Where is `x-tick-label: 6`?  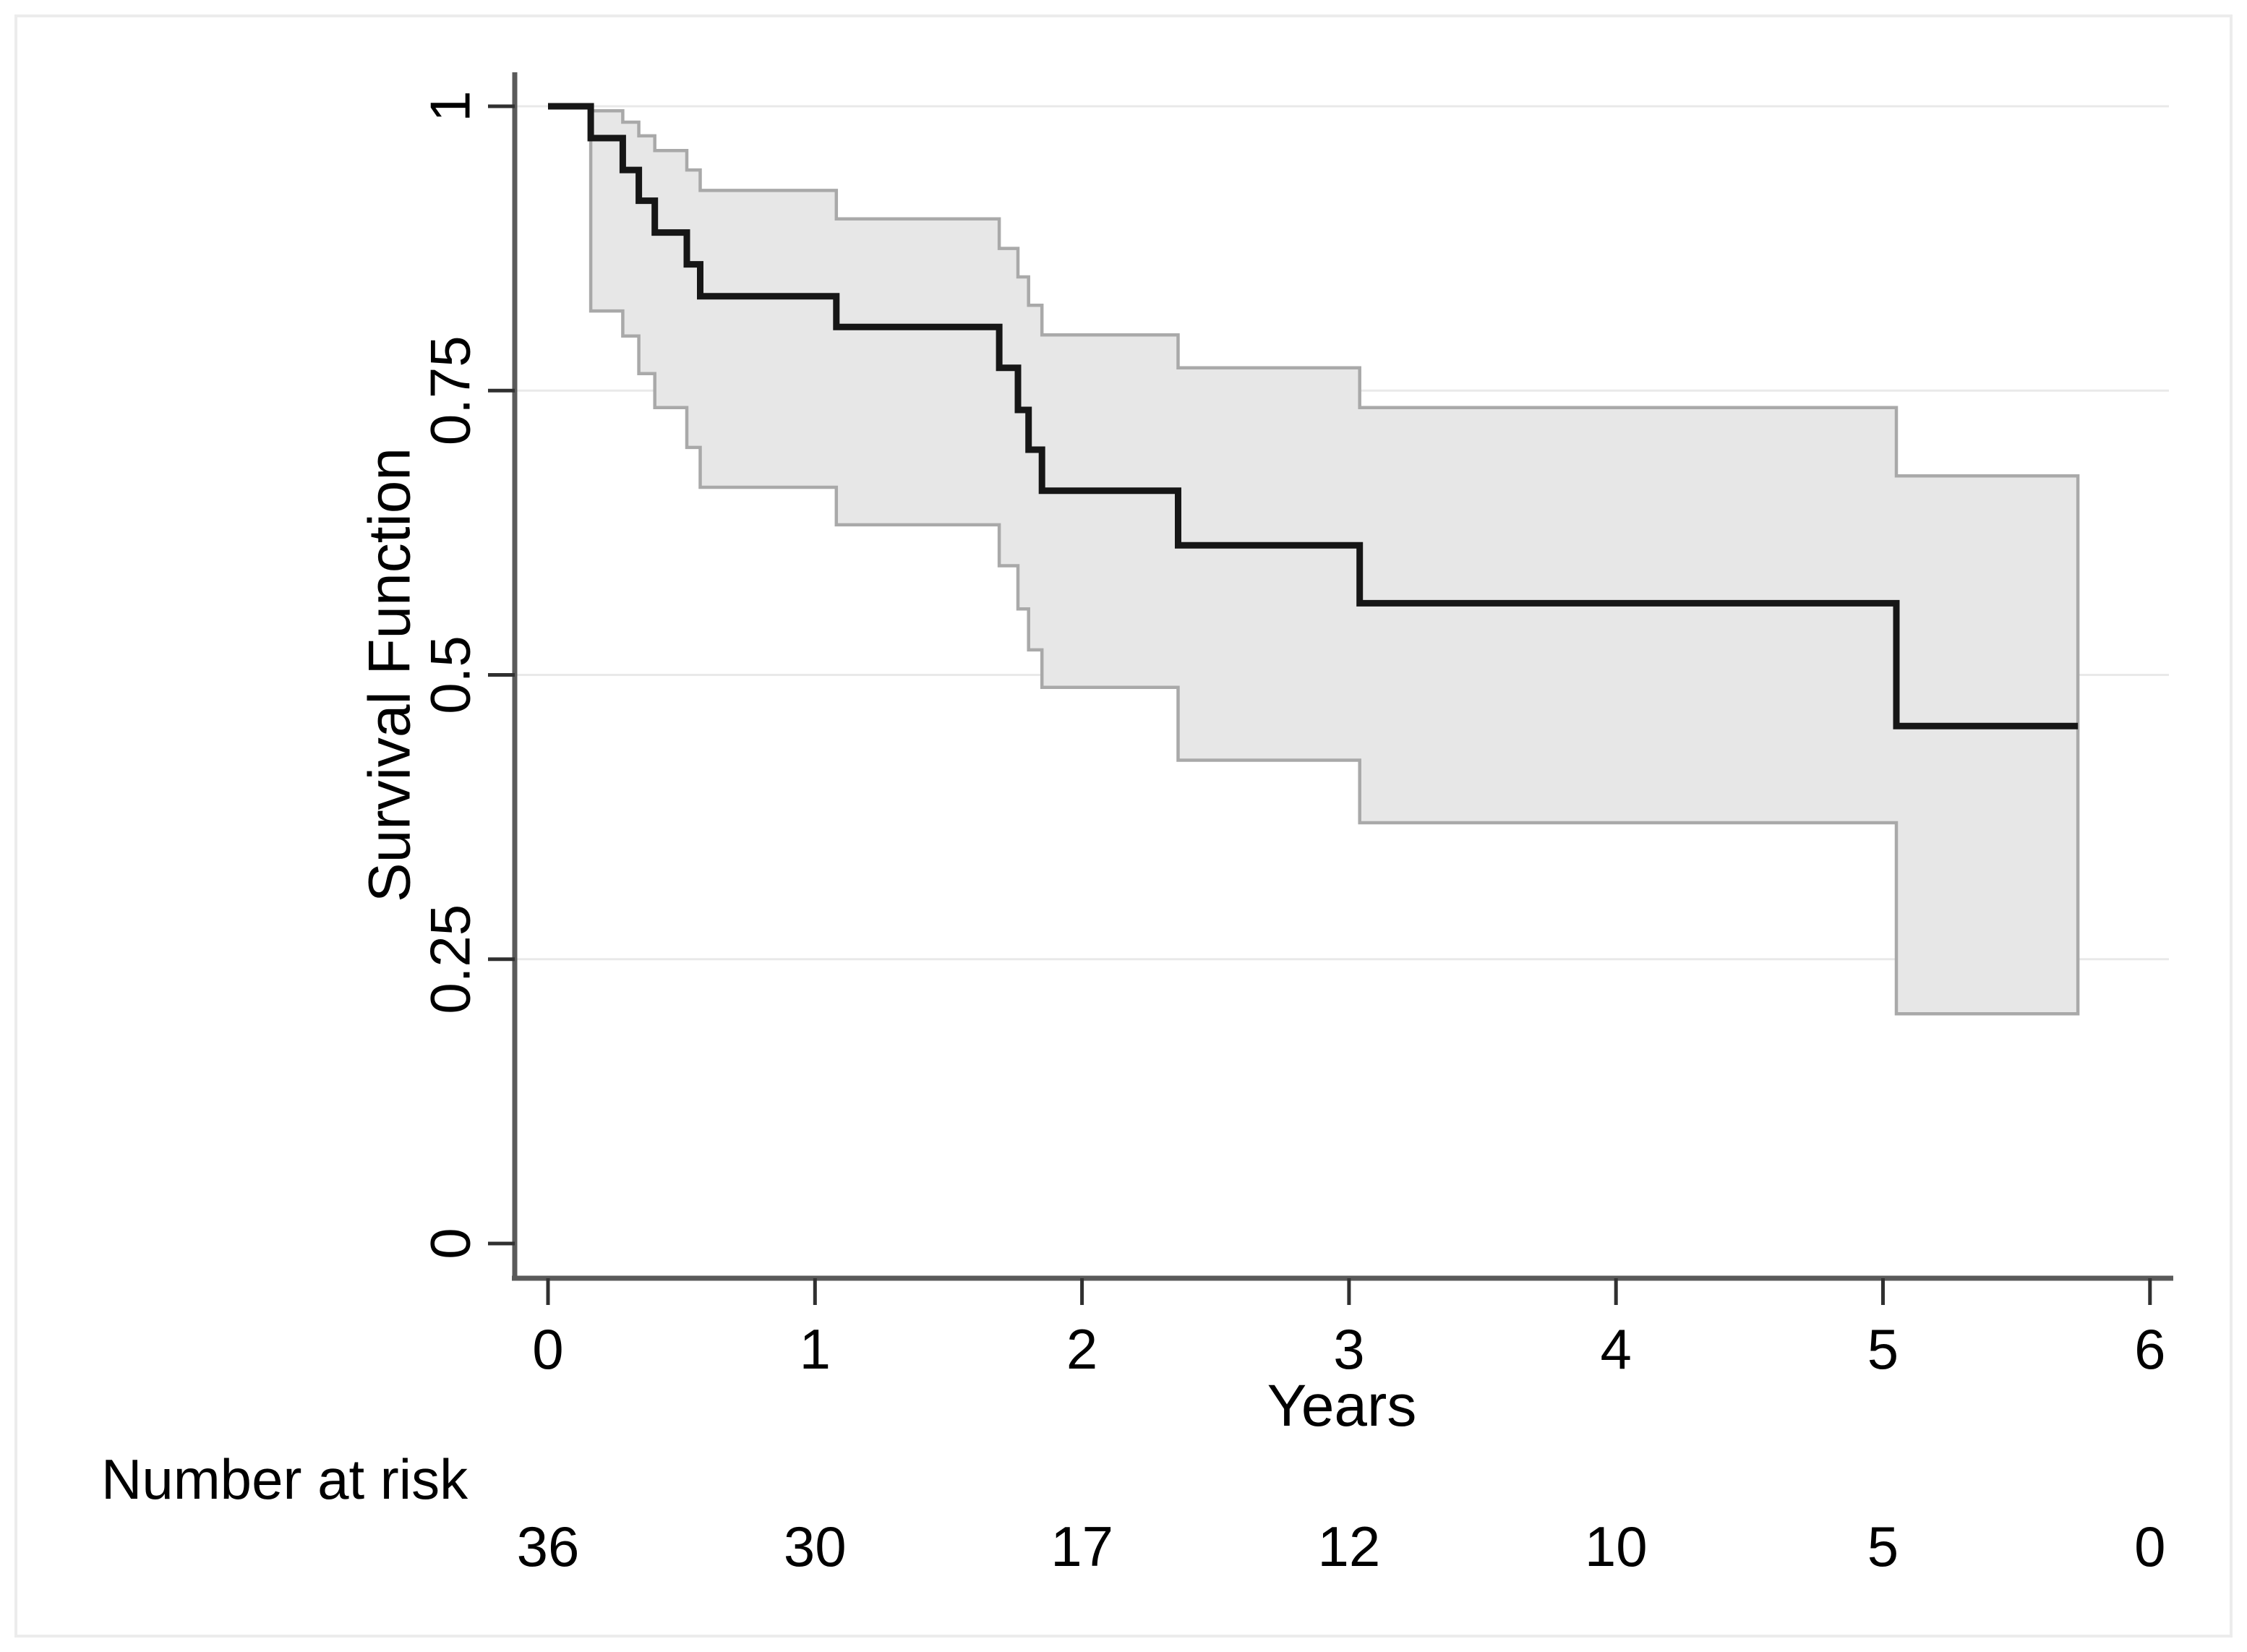 x-tick-label: 6 is located at coordinates (2149, 1349).